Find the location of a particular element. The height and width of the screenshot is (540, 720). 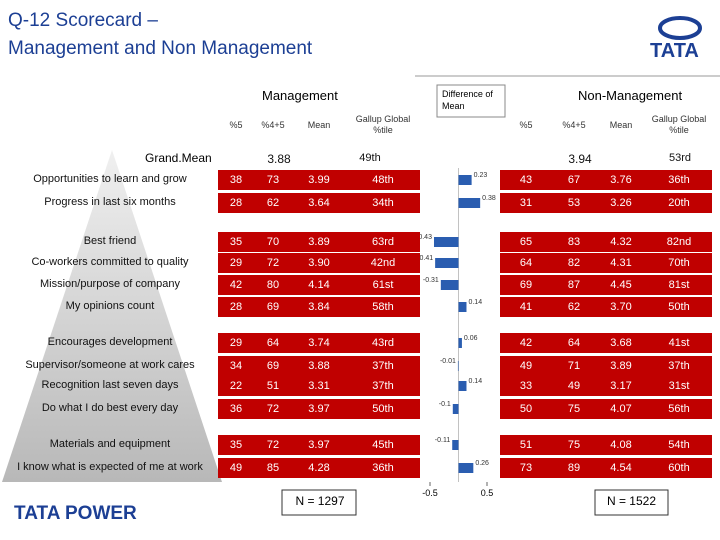

table-cell: 3.17 is located at coordinates (621, 386).